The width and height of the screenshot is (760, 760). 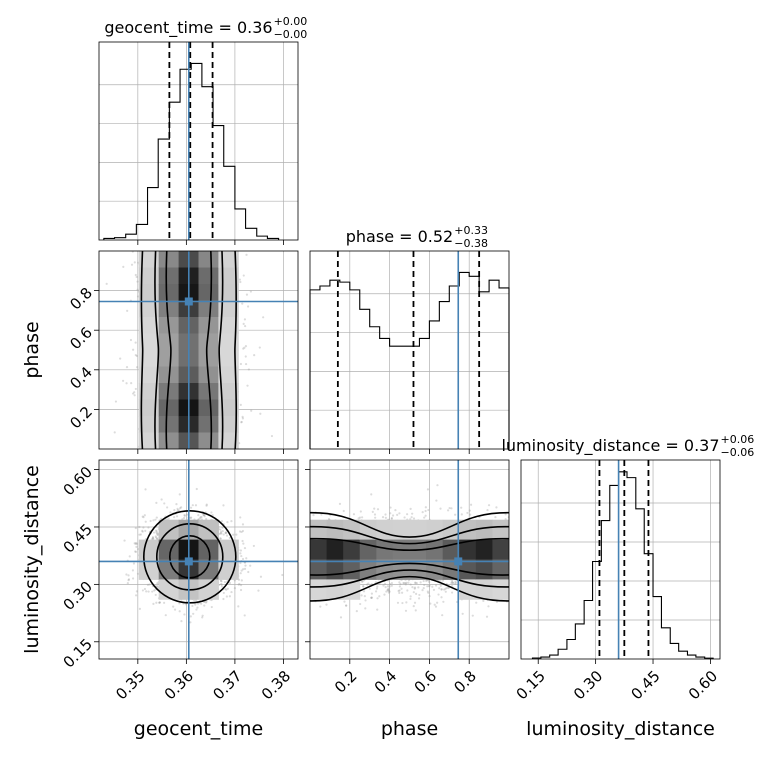 I want to click on luminosity_distance-1d-xtick-label-3: 0.60, so click(x=703, y=685).